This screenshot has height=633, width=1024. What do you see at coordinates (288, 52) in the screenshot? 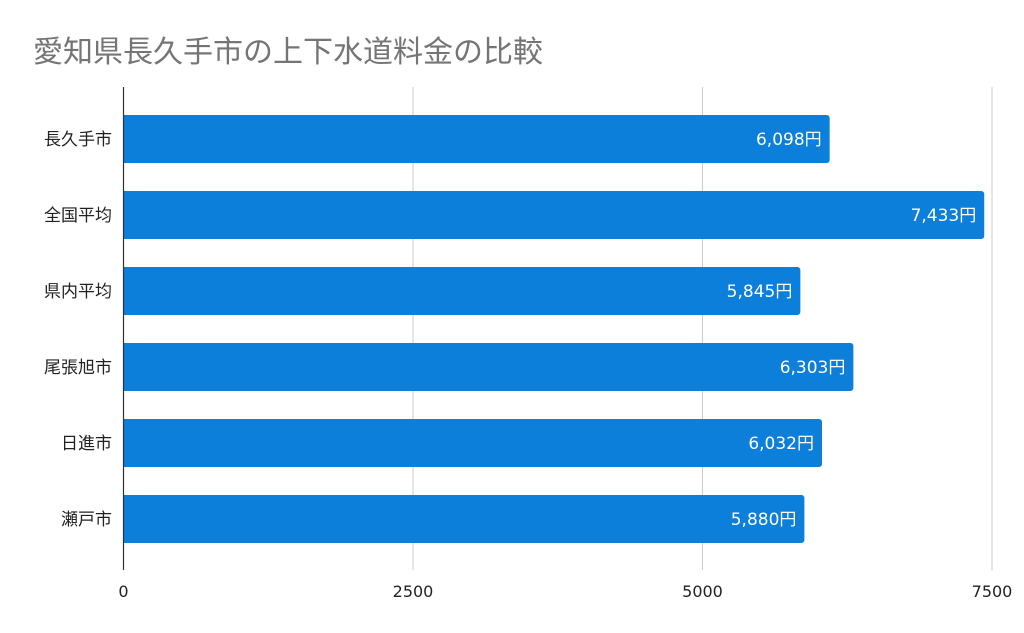
I see `chart-title: 愛知県長久手市の上下水道料金の比較` at bounding box center [288, 52].